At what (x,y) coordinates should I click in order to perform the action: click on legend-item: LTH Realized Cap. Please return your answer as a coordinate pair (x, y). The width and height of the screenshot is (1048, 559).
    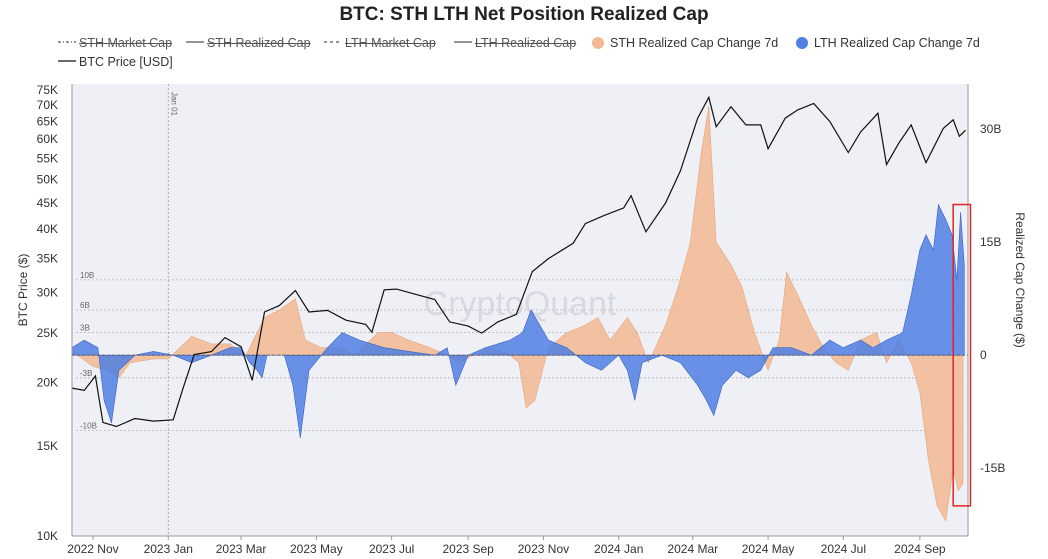
    Looking at the image, I should click on (515, 43).